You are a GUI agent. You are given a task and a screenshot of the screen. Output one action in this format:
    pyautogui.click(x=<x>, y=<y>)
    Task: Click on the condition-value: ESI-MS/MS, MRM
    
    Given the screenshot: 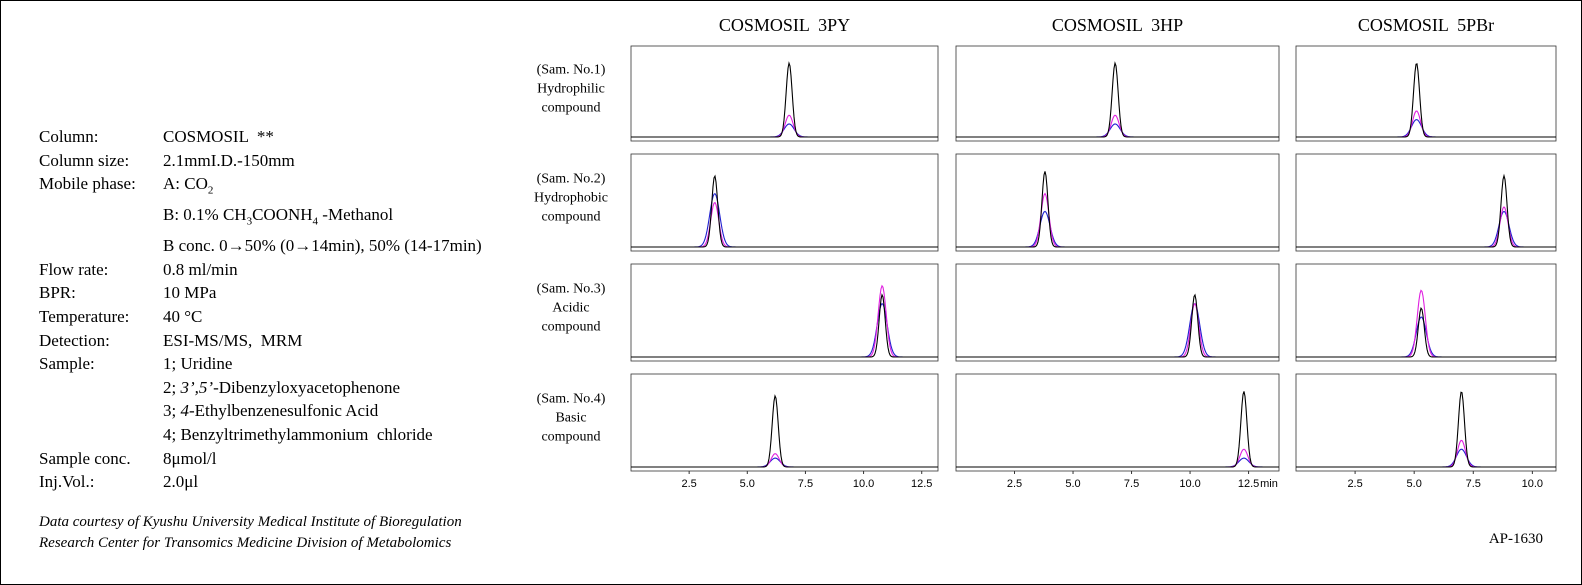 What is the action you would take?
    pyautogui.click(x=232, y=341)
    